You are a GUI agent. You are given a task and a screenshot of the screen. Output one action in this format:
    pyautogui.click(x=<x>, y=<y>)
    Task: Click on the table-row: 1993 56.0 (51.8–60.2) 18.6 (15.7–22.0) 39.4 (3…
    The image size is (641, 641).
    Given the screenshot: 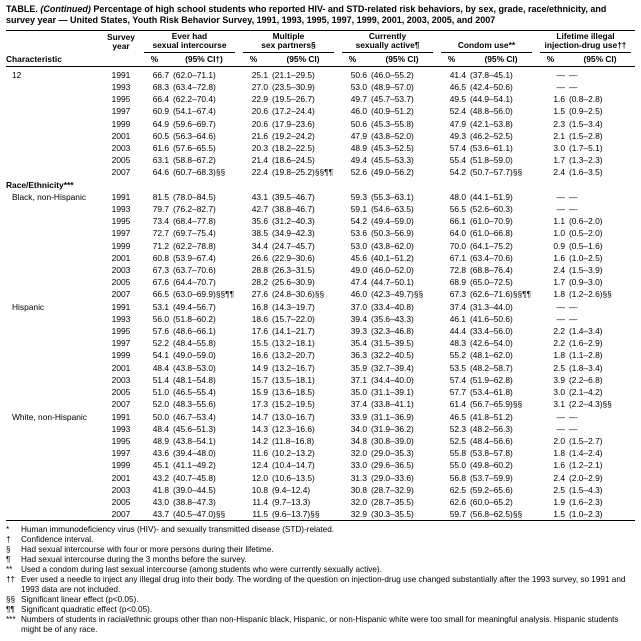 What is the action you would take?
    pyautogui.click(x=320, y=319)
    